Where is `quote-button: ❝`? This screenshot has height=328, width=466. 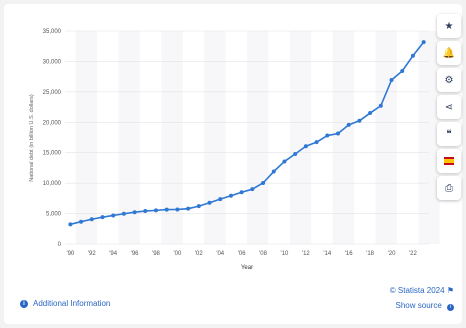
quote-button: ❝ is located at coordinates (449, 134).